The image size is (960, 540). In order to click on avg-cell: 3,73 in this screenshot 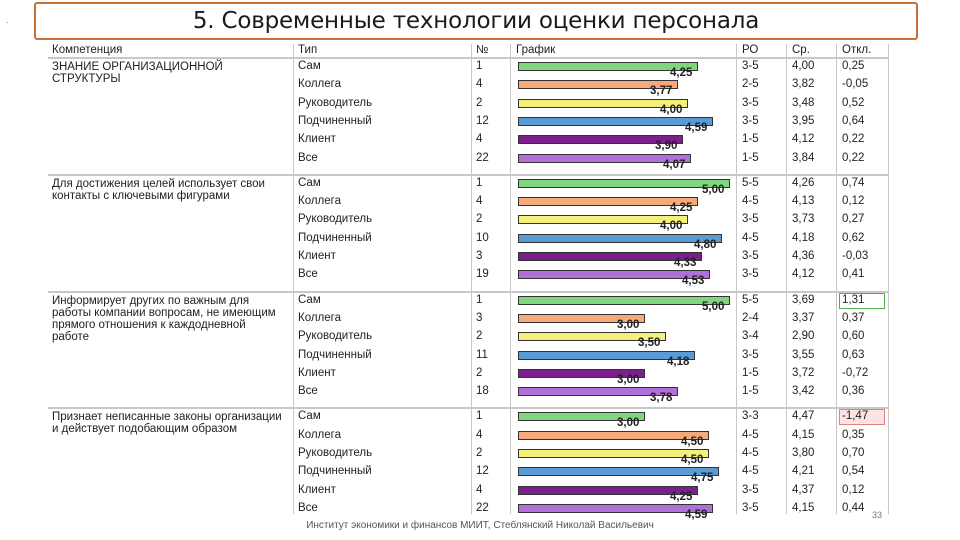, I will do `click(803, 219)`.